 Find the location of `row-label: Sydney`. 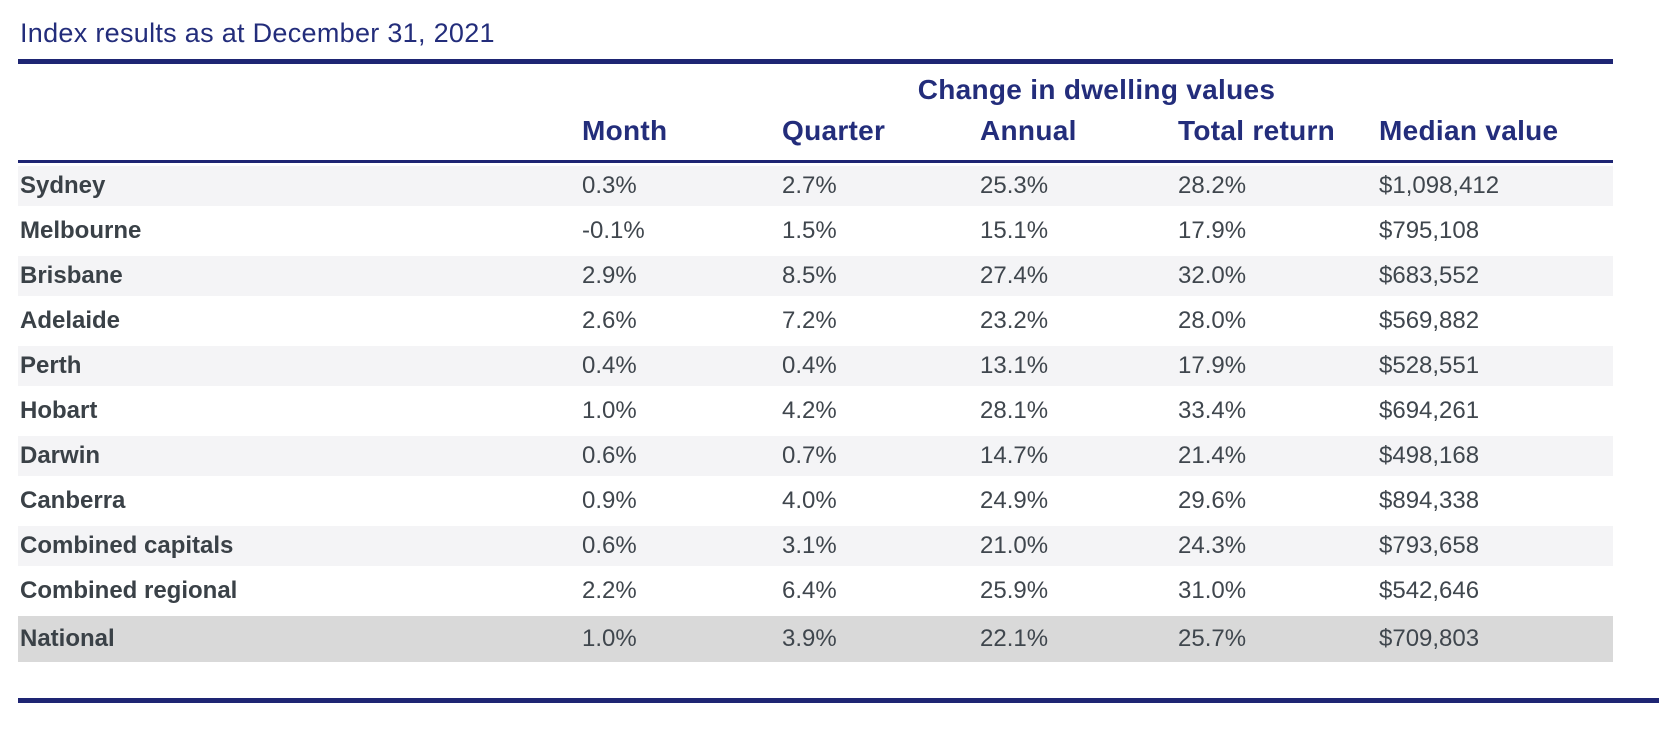

row-label: Sydney is located at coordinates (63, 185).